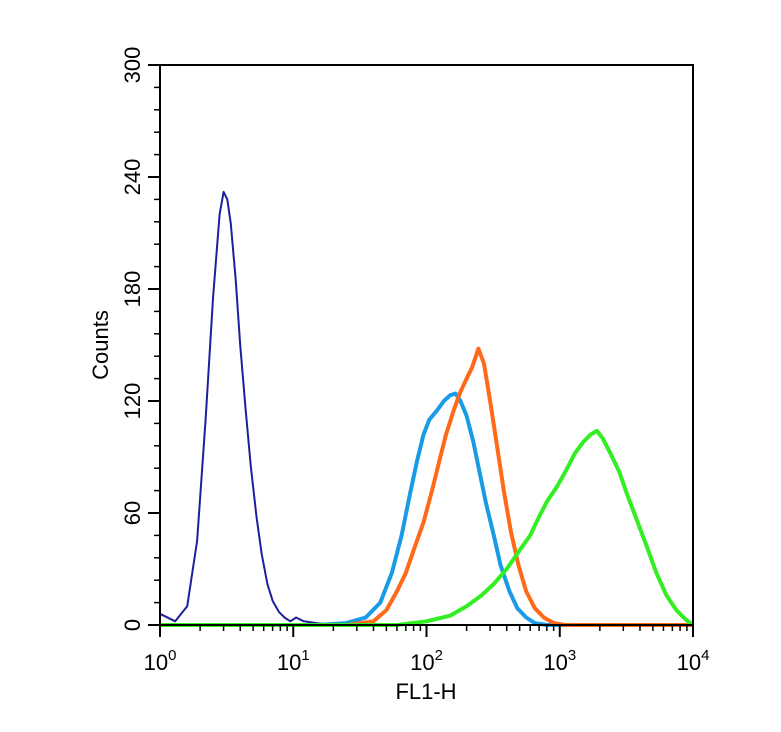 The height and width of the screenshot is (732, 781). I want to click on x-tick-label: 10², so click(426, 661).